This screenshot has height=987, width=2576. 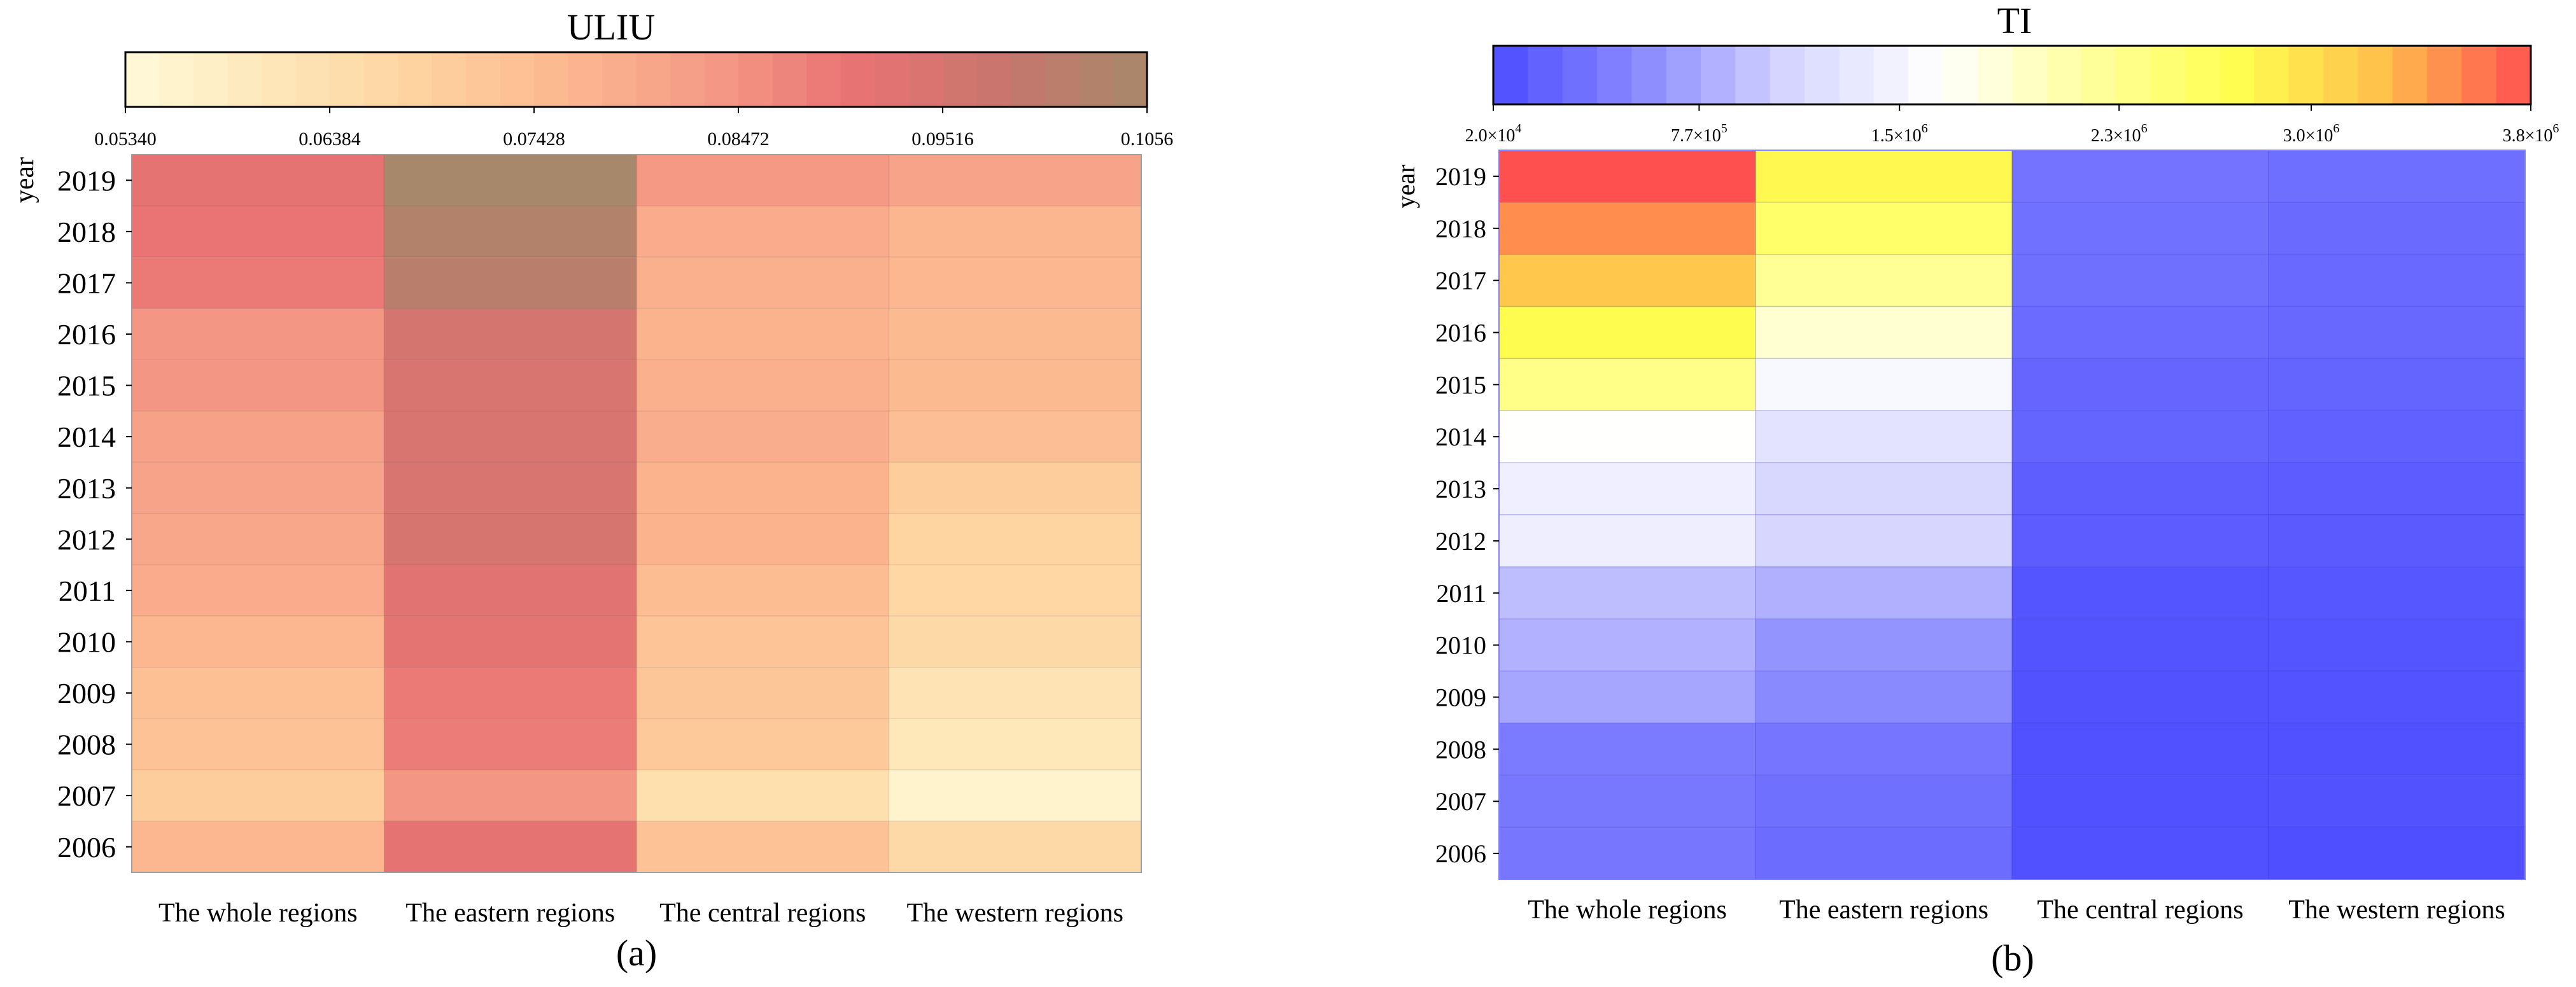 I want to click on year-label: 2018, so click(x=87, y=232).